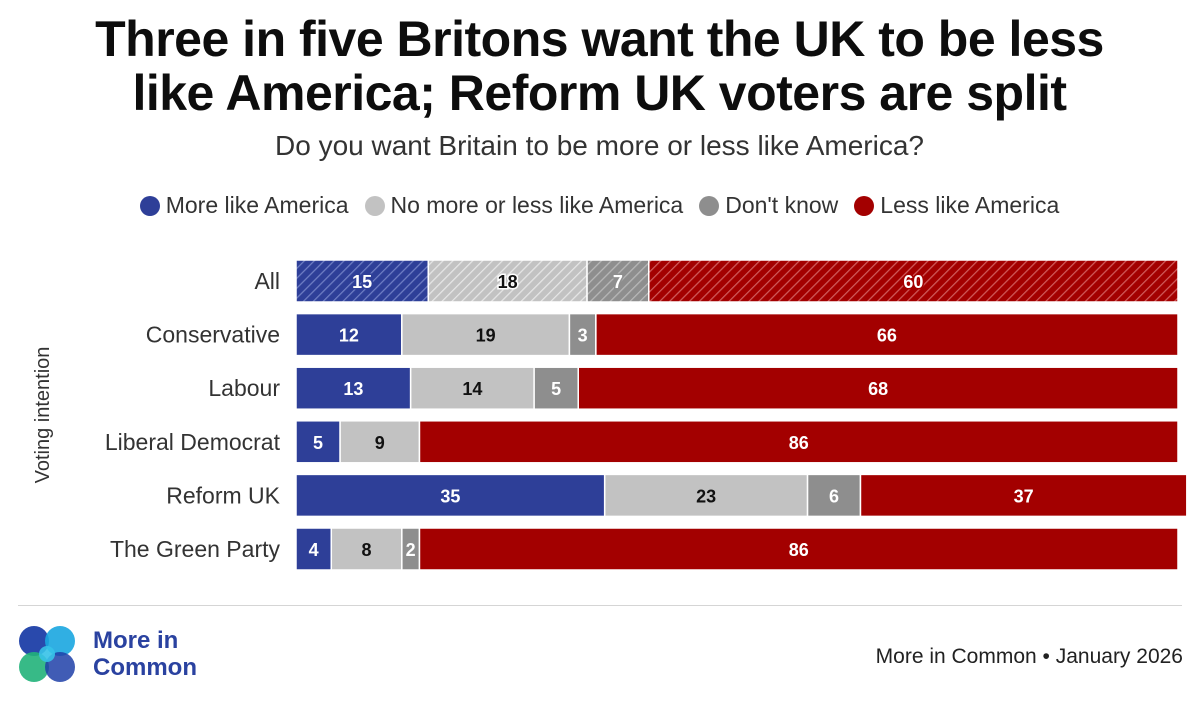  I want to click on bar-conservative-less-like-america, so click(887, 334).